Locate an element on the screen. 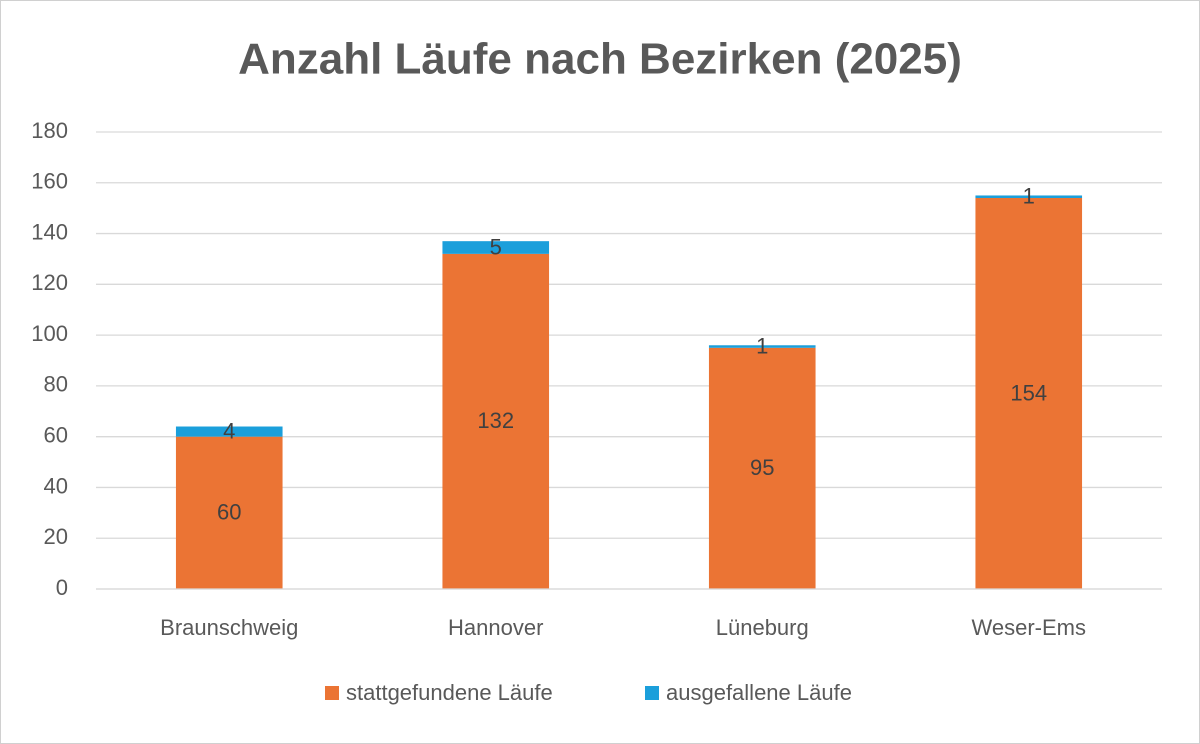  data-label: 154 is located at coordinates (1028, 392).